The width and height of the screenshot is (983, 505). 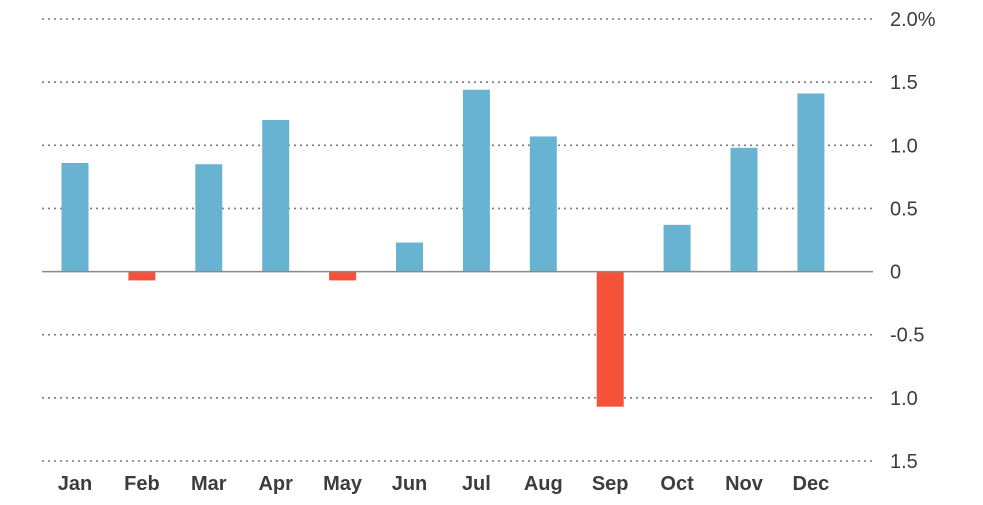 I want to click on bar-may, so click(x=343, y=276).